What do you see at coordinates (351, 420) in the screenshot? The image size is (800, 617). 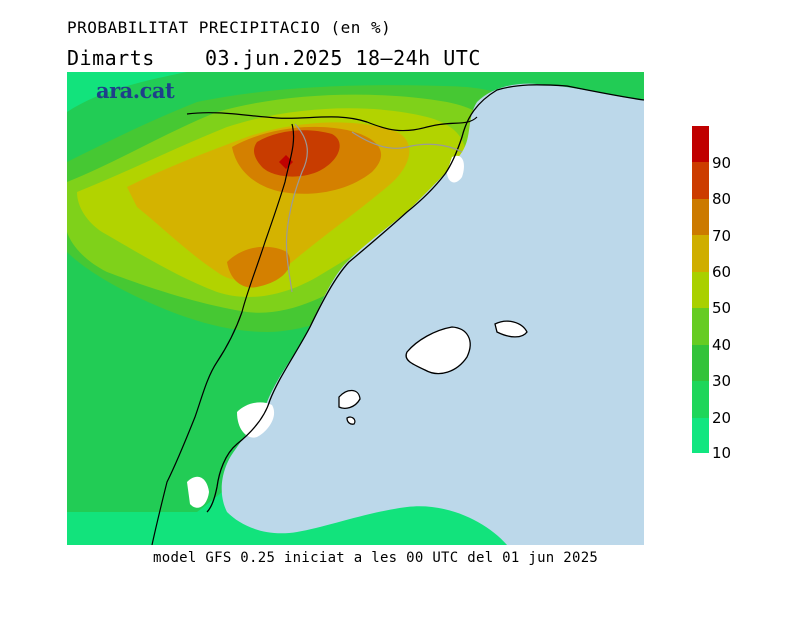 I see `island-formentera` at bounding box center [351, 420].